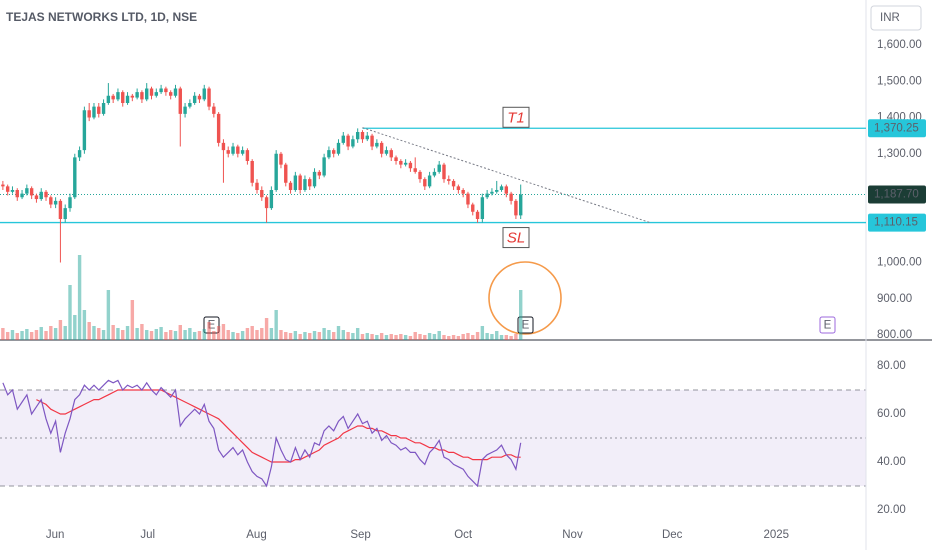  Describe the element at coordinates (776, 535) in the screenshot. I see `x-tick-label: 2025` at that location.